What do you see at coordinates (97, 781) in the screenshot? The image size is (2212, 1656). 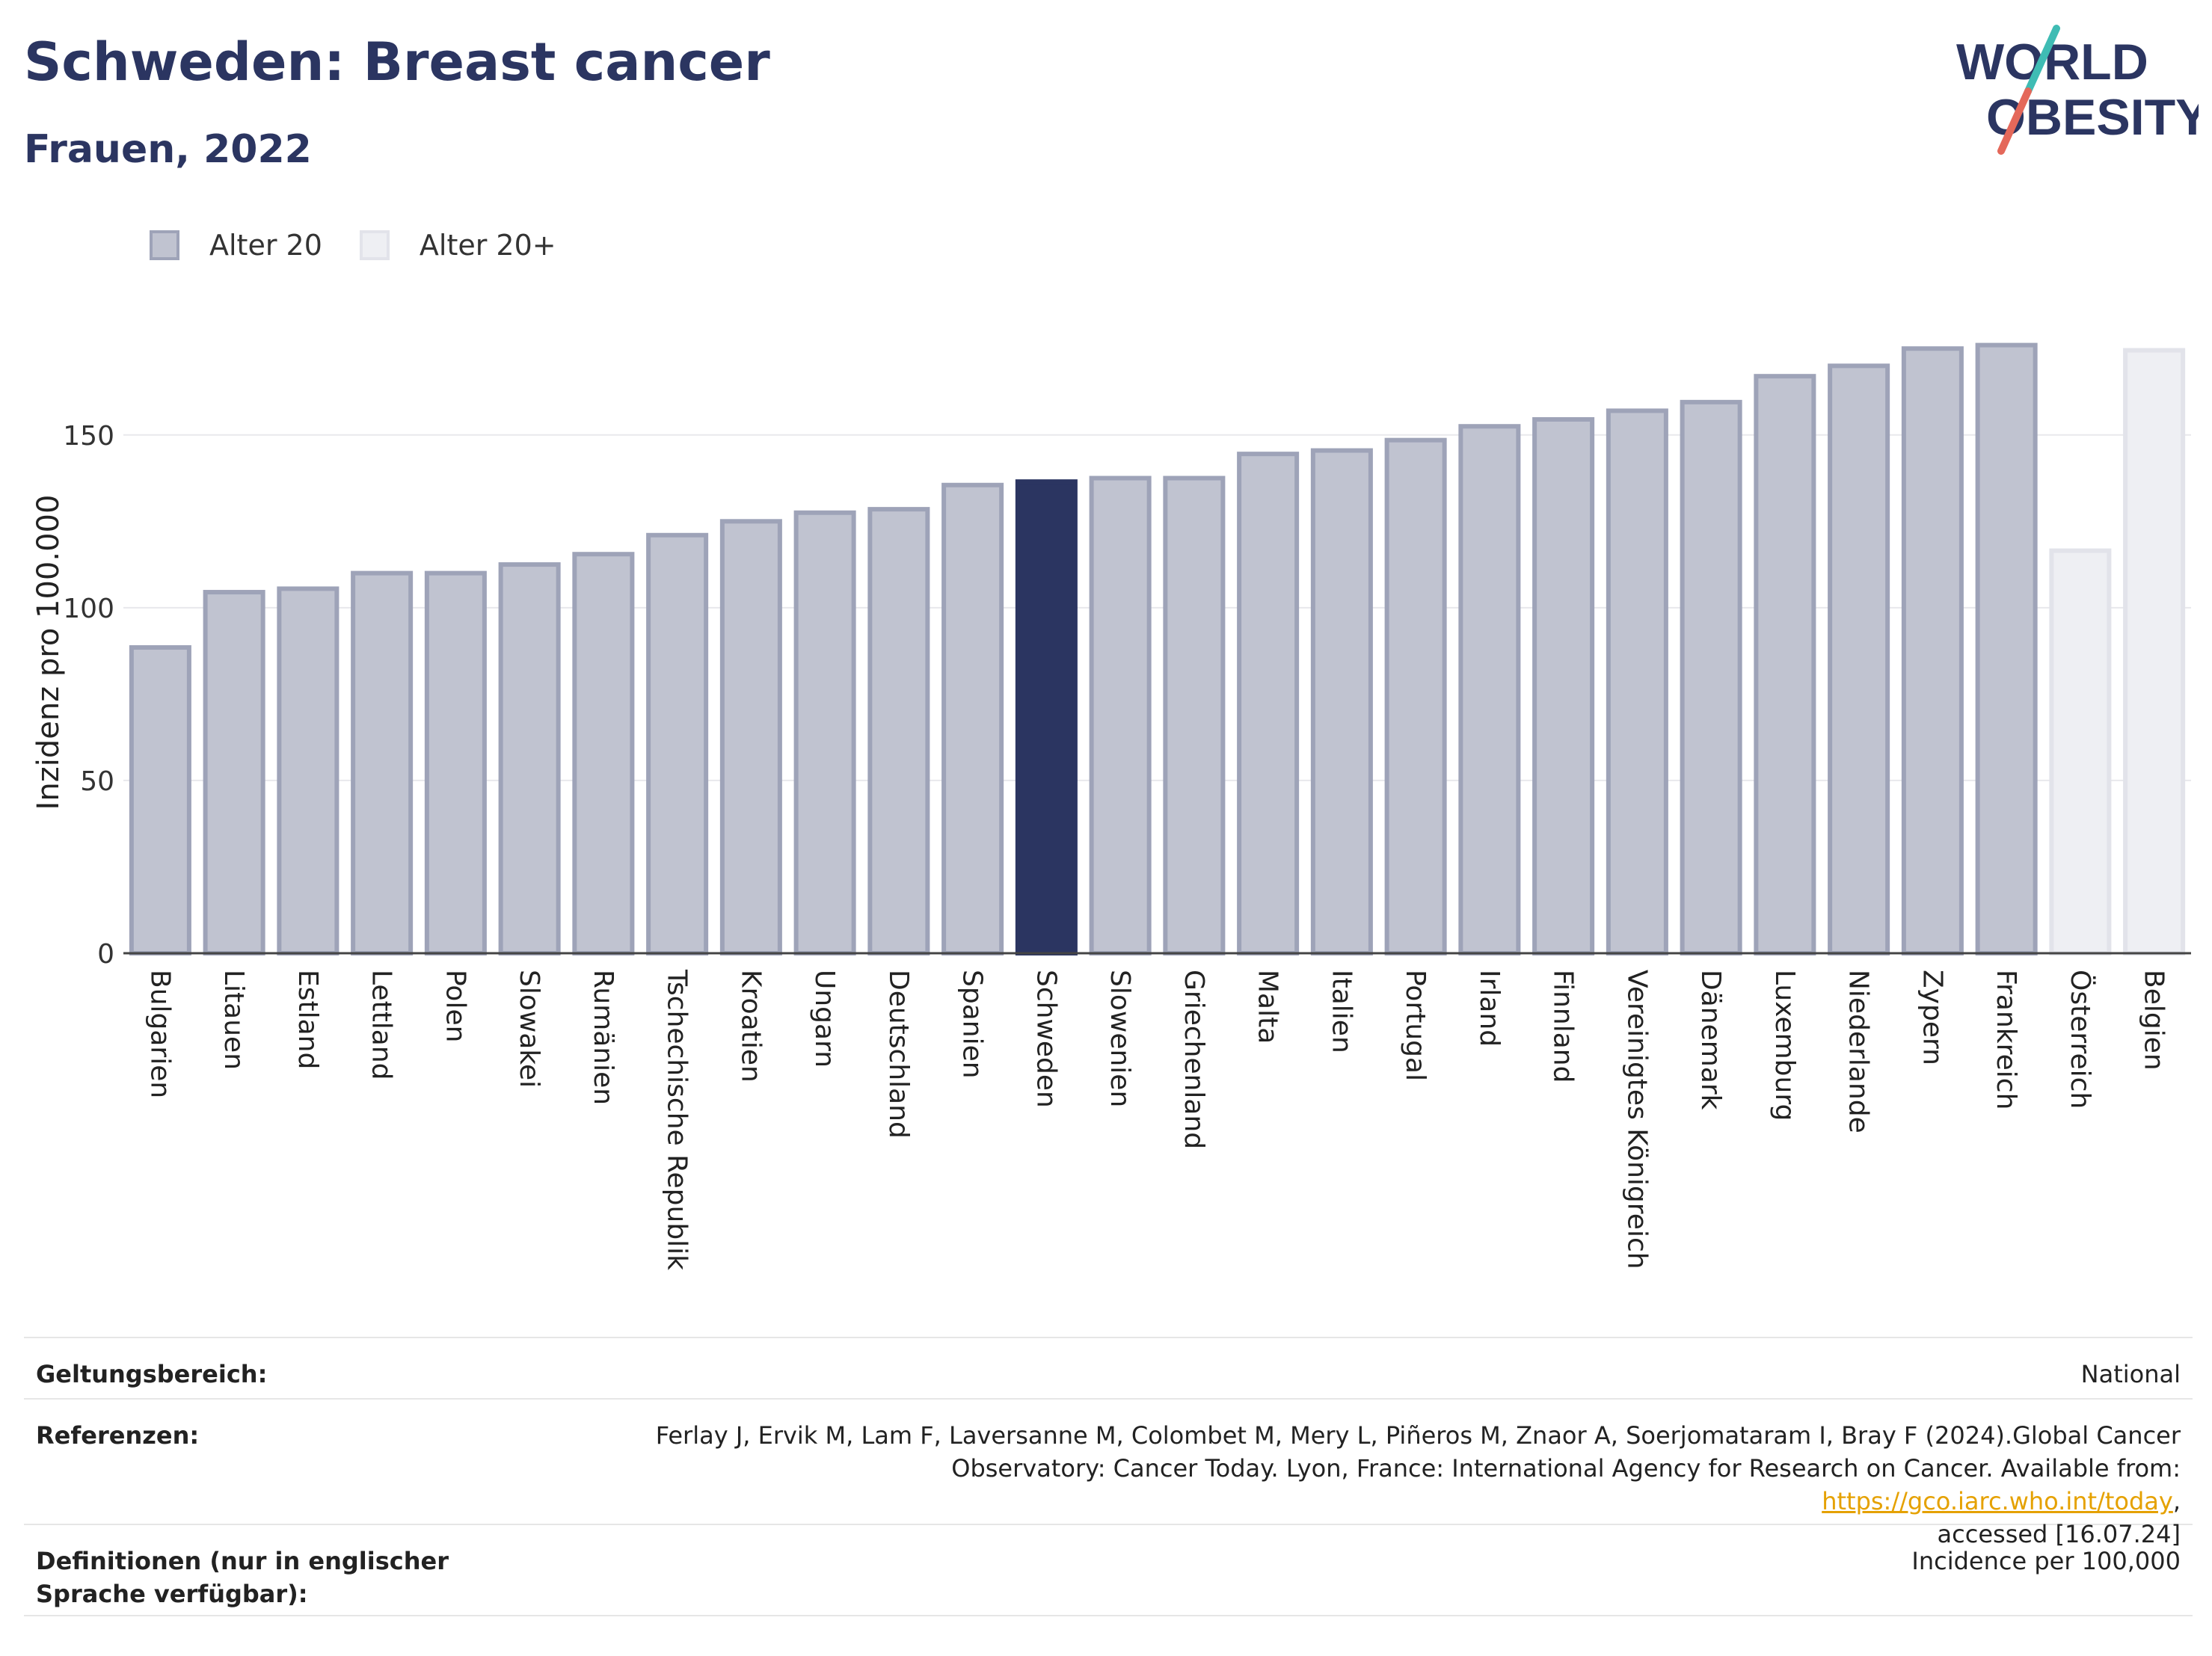 I see `y-tick-label: 50` at bounding box center [97, 781].